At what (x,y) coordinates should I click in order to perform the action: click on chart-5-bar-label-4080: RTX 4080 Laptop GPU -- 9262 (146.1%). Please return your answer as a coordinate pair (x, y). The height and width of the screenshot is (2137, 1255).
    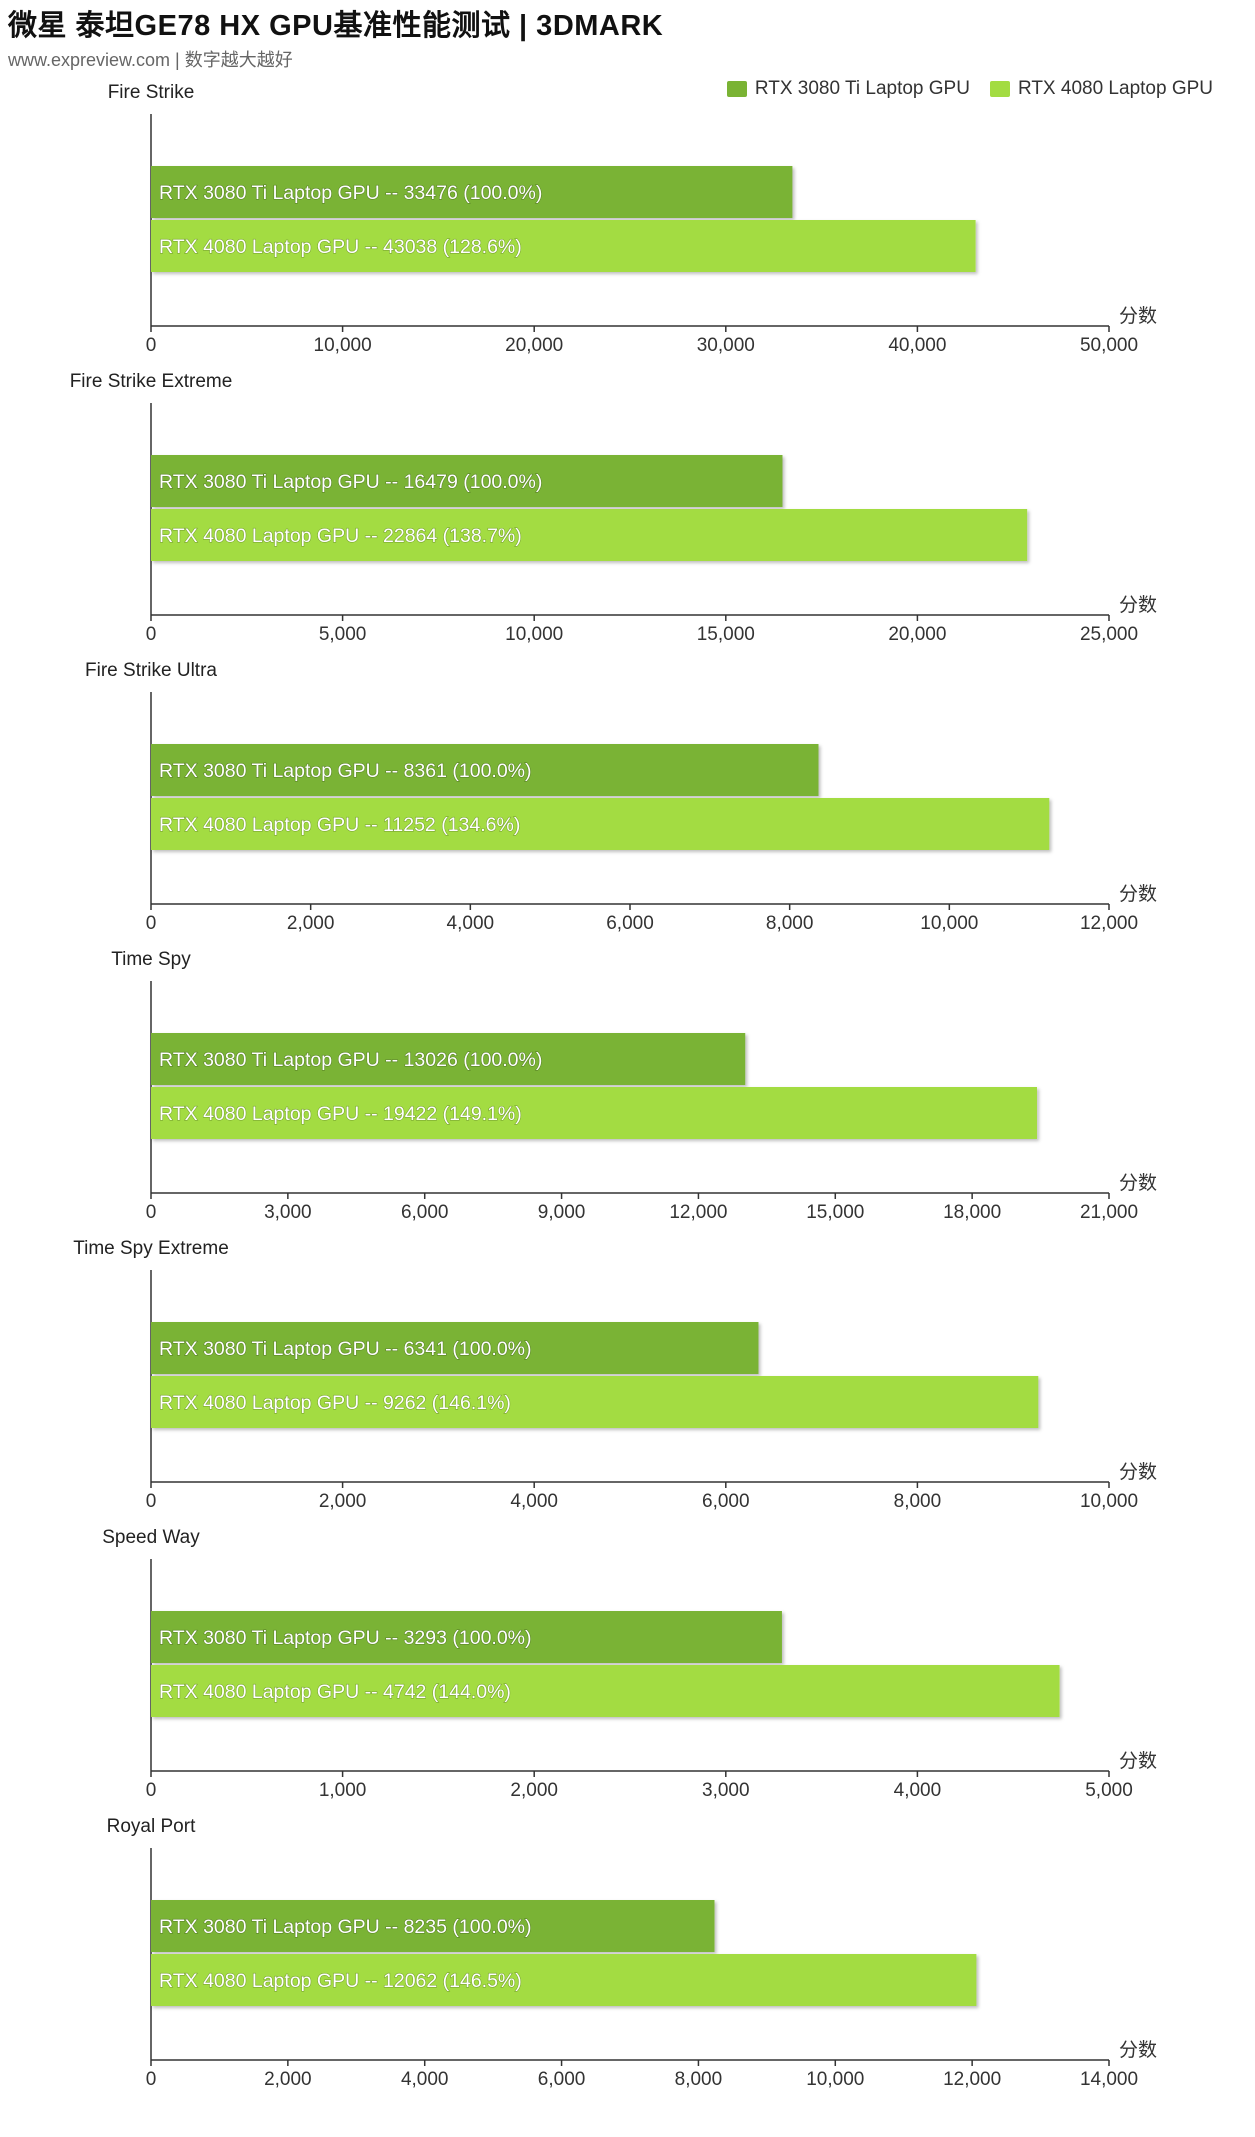
    Looking at the image, I should click on (335, 1403).